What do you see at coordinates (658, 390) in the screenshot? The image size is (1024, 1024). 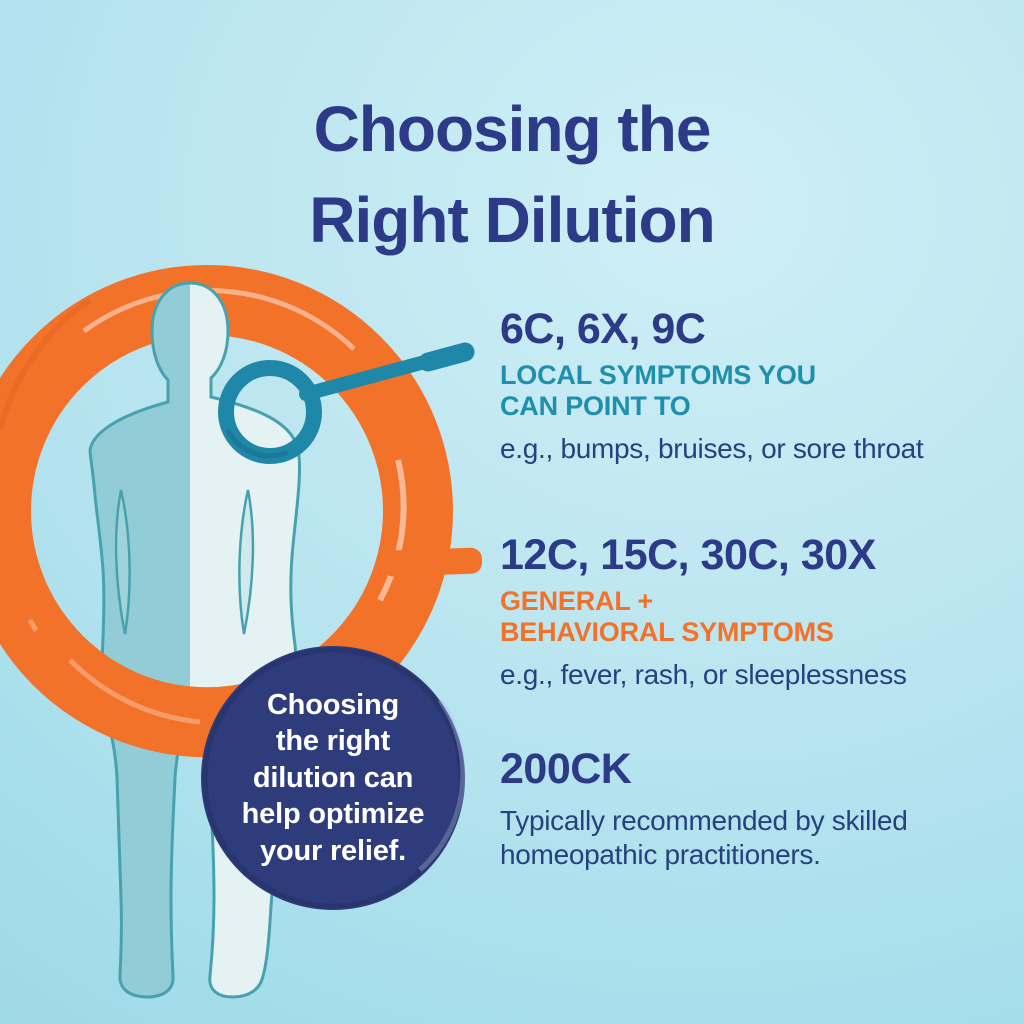 I see `dilution-label-low: LOCAL SYMPTOMS YOU CAN POINT TO` at bounding box center [658, 390].